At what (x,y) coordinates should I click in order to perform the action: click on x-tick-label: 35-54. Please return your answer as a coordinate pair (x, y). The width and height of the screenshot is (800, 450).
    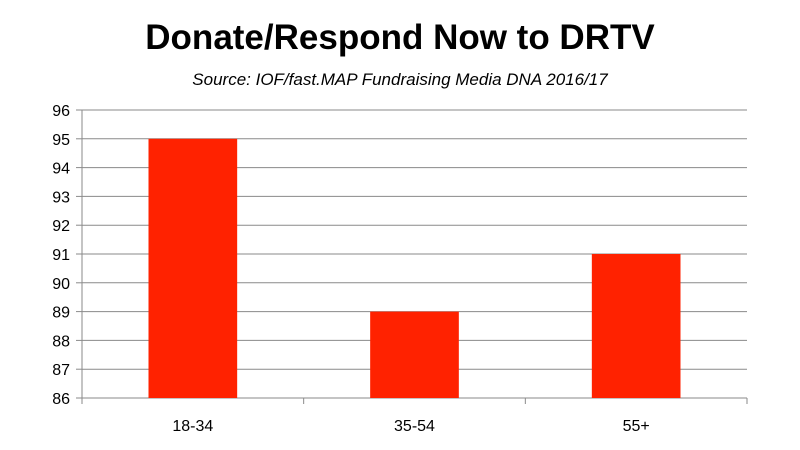
    Looking at the image, I should click on (414, 426).